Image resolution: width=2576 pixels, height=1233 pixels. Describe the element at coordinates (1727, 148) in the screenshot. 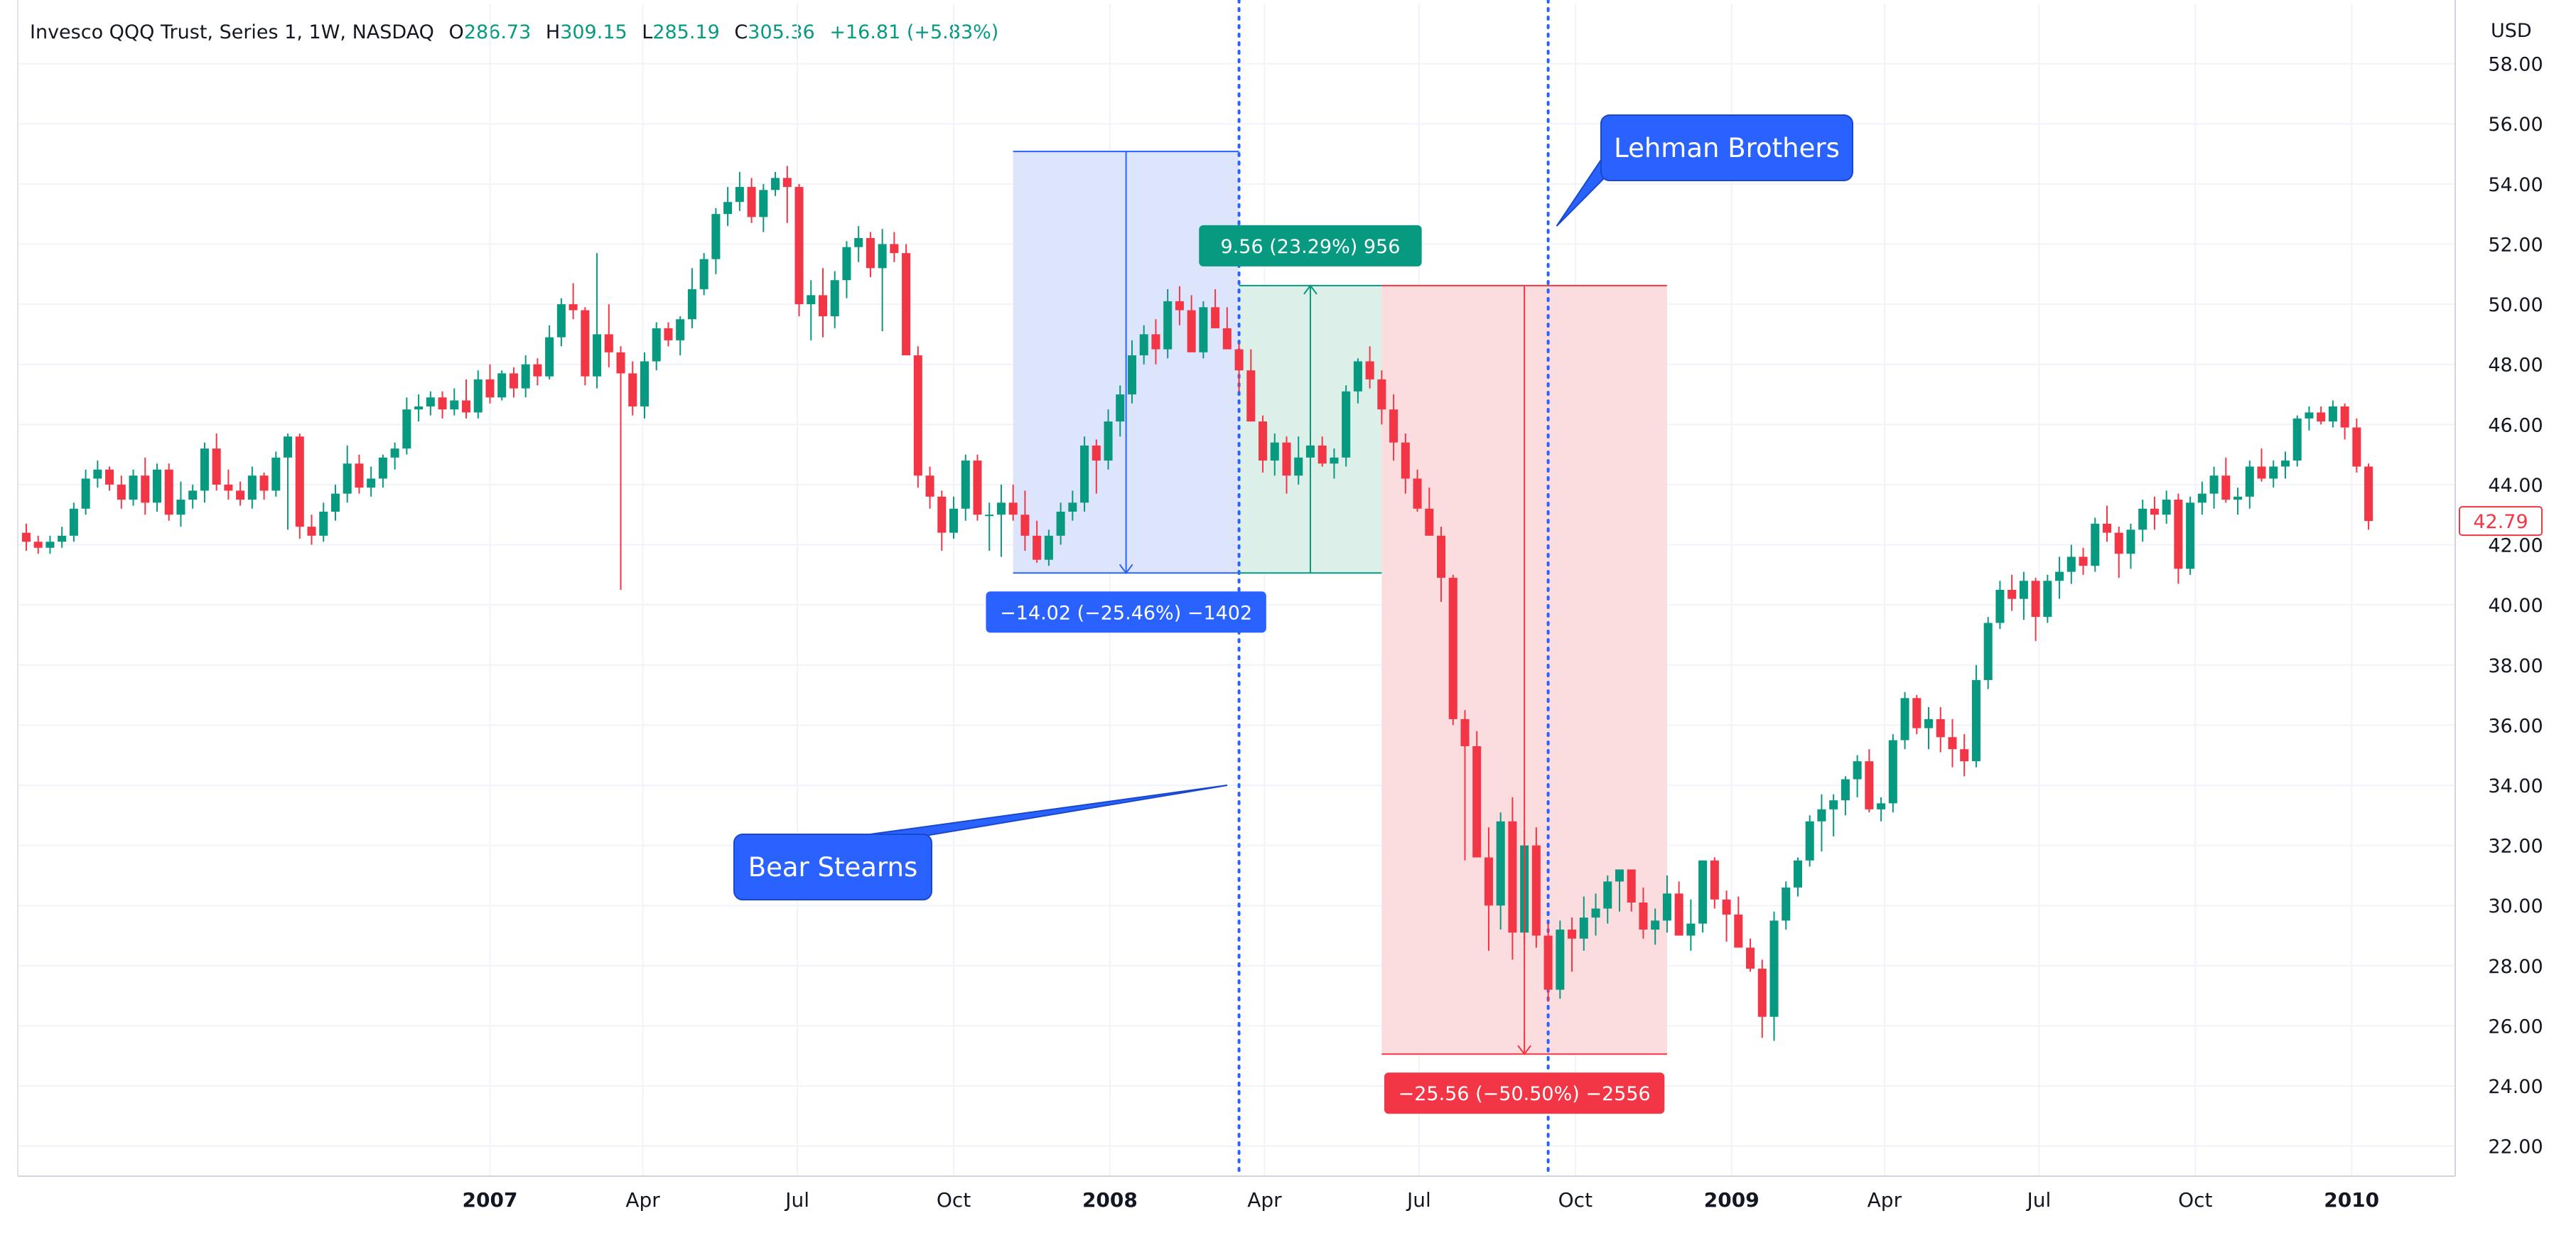

I see `lehman-callout-label: Lehman Brothers` at that location.